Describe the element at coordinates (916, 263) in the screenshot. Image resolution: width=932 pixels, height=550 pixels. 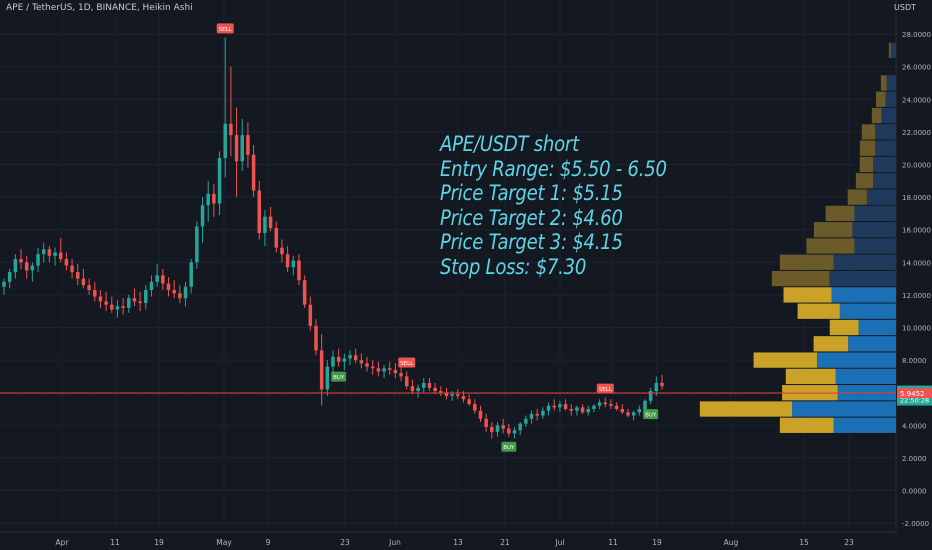
I see `y-tick-label: 14.0000` at that location.